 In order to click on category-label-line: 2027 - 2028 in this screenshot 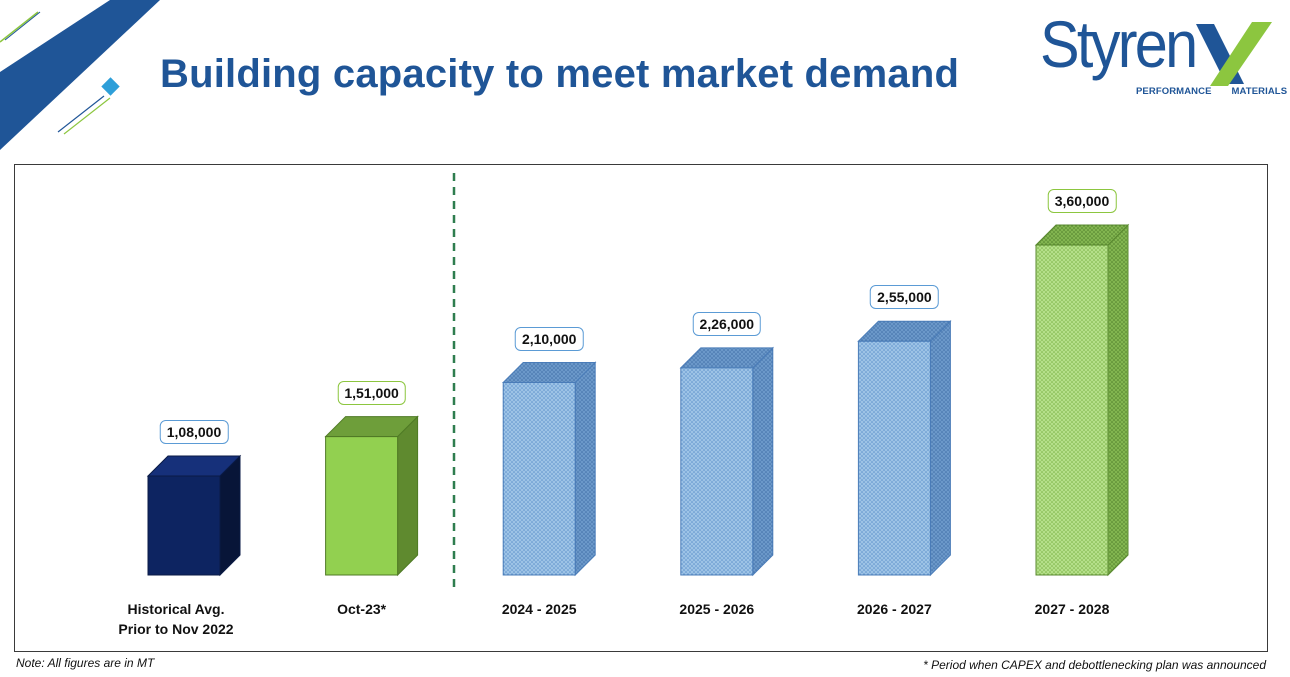, I will do `click(1072, 609)`.